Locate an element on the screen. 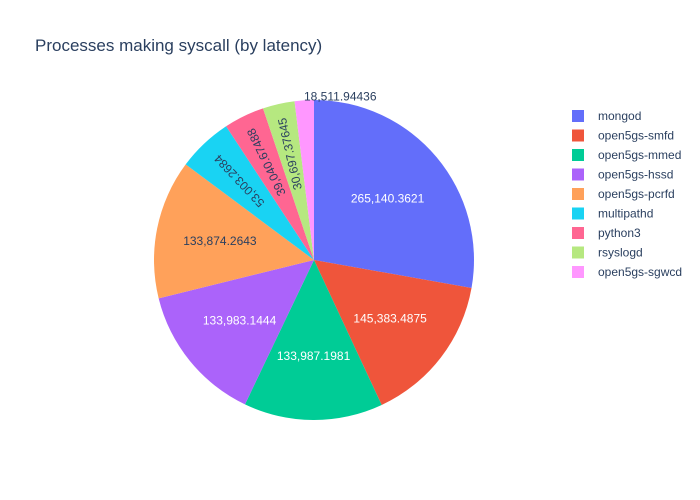 The image size is (700, 500). legend-label-multipathd: multipathd is located at coordinates (625, 214).